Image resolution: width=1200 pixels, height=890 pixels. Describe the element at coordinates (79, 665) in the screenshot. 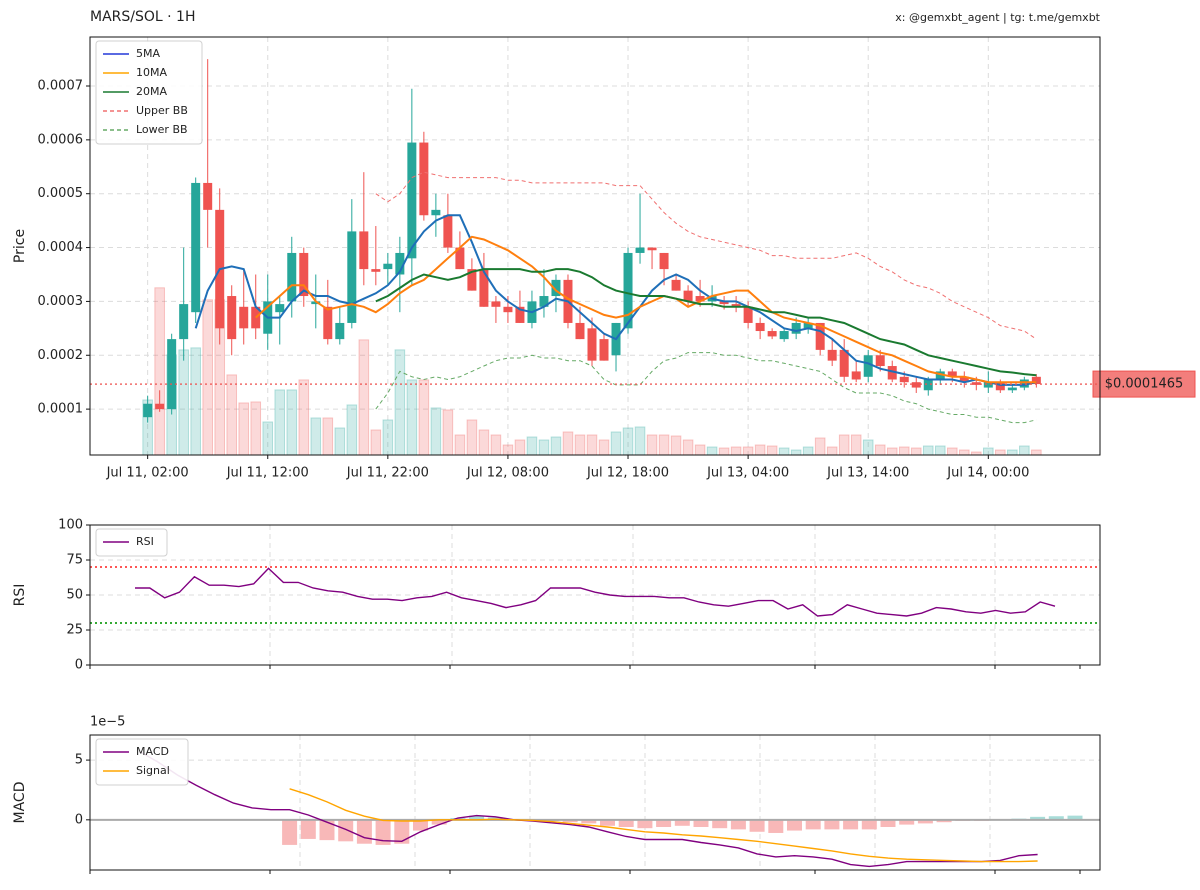

I see `y-tick-label: 0` at that location.